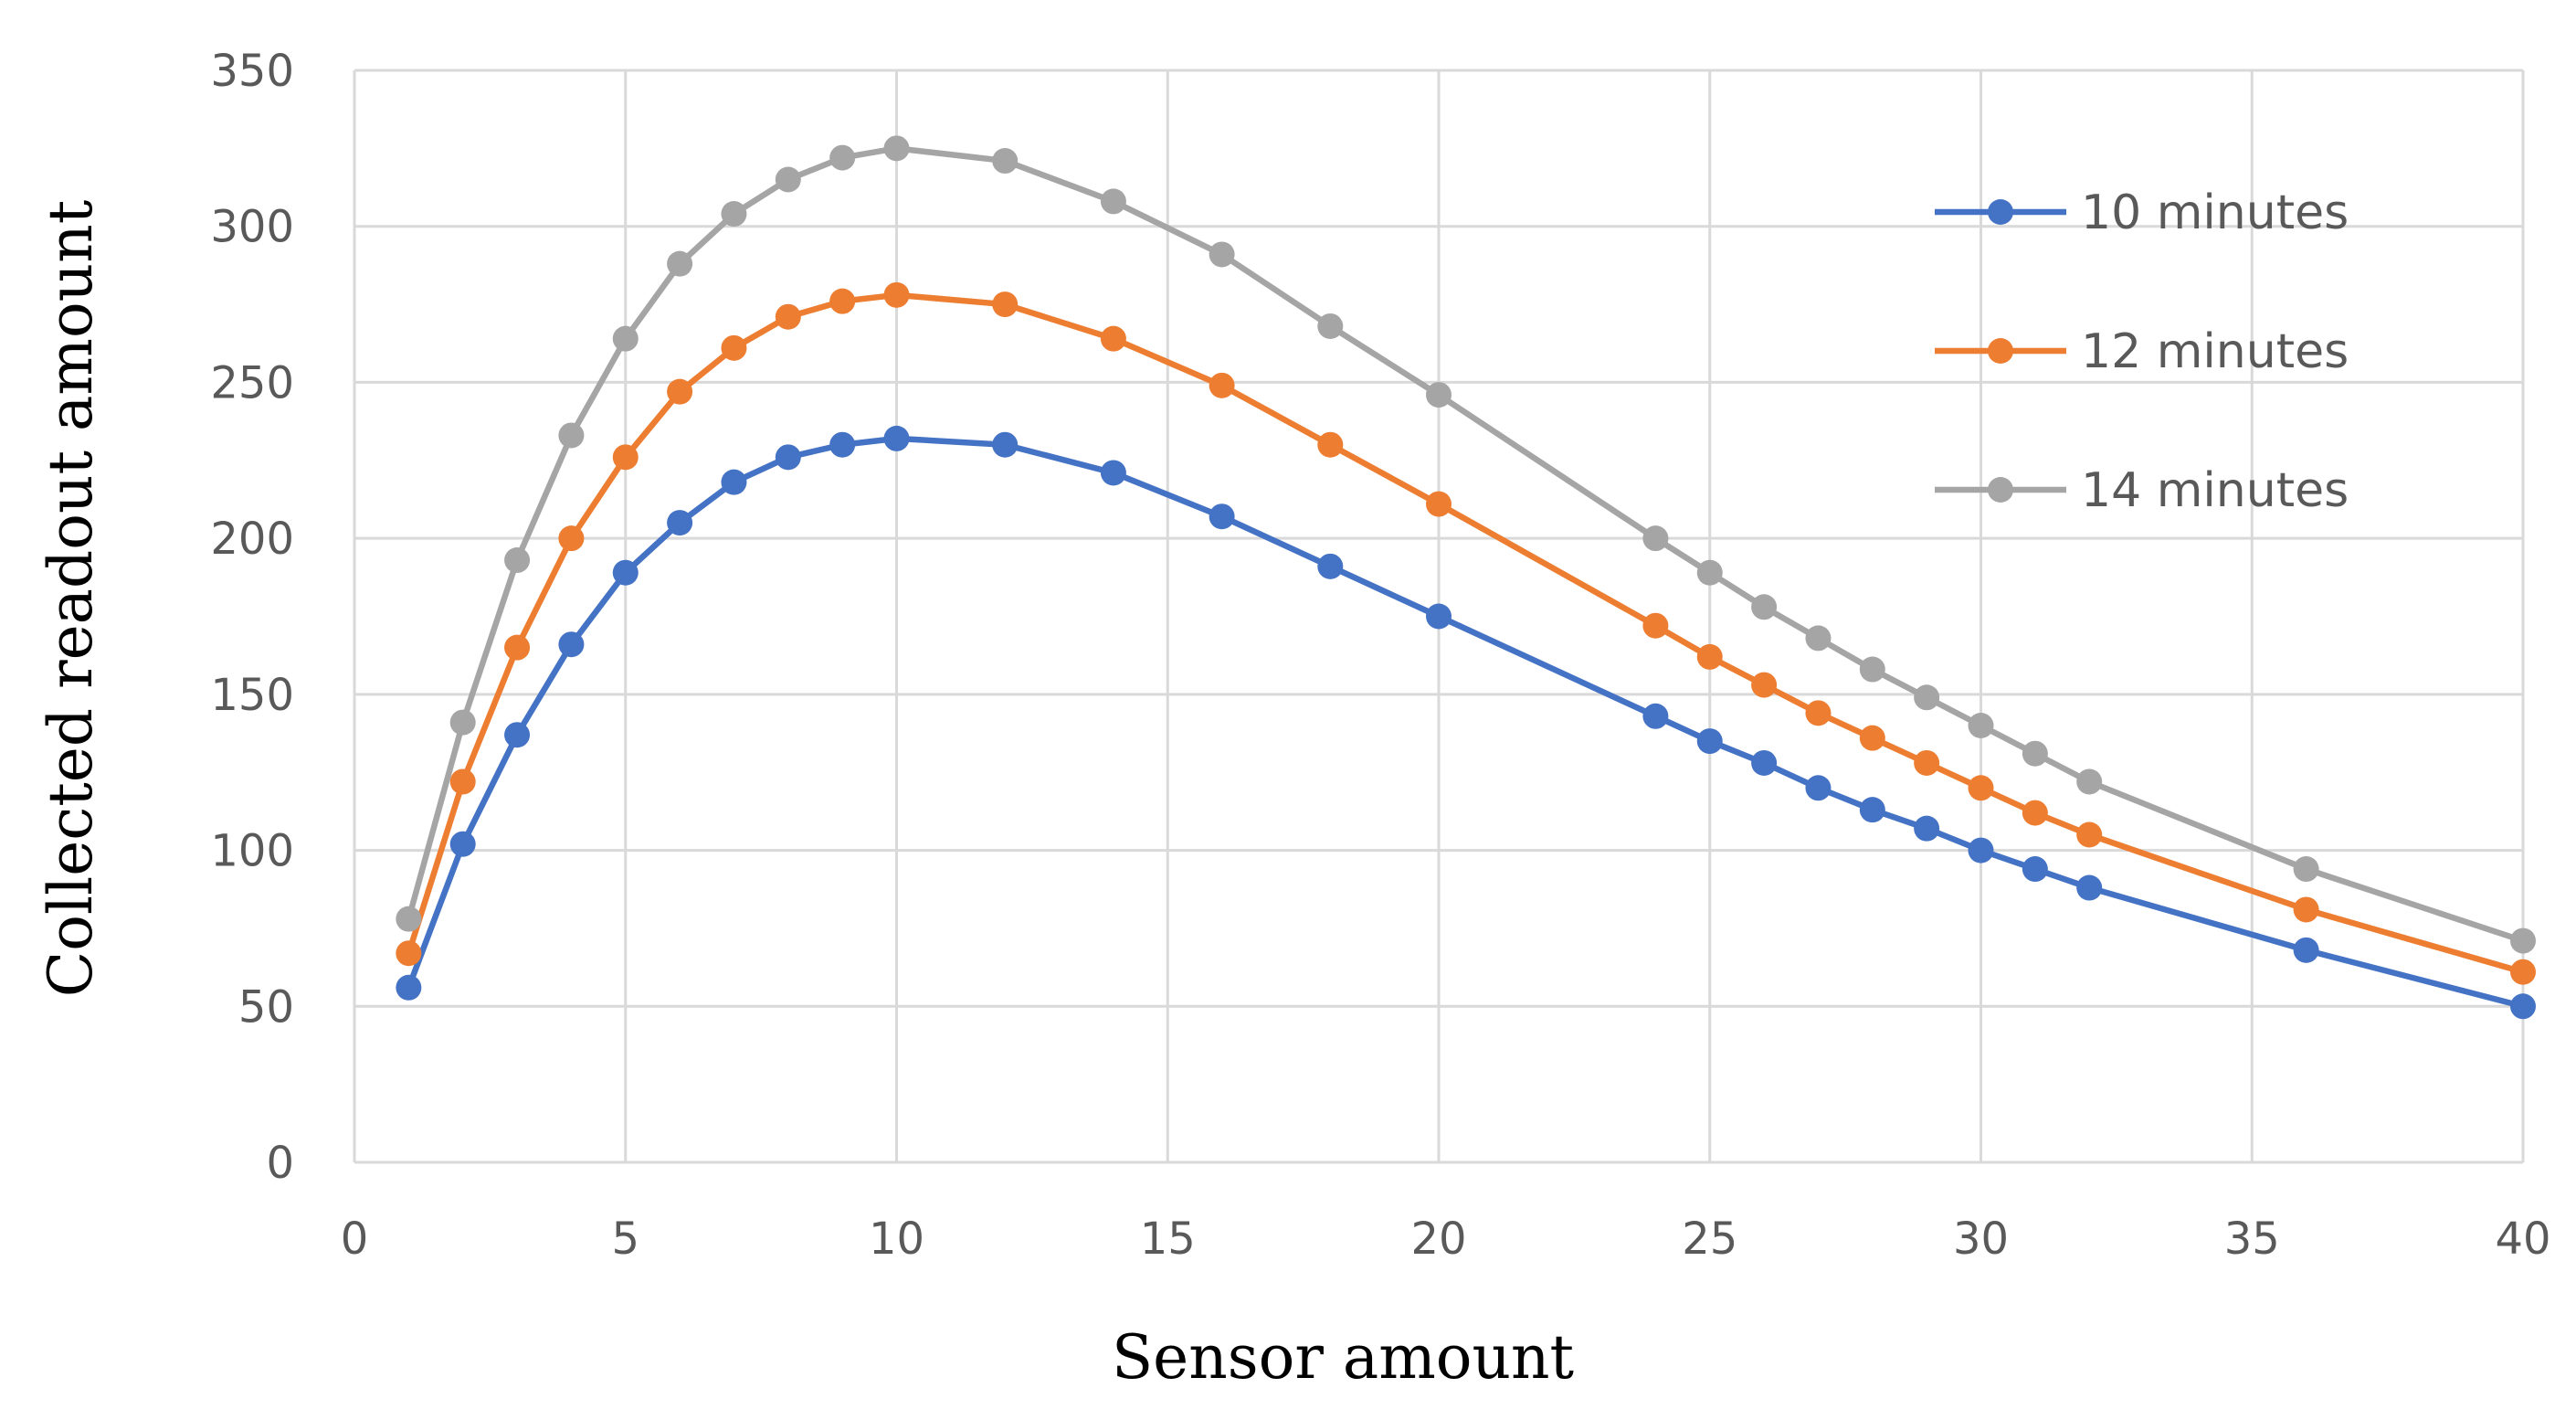  What do you see at coordinates (252, 539) in the screenshot?
I see `y-tick-label: 200` at bounding box center [252, 539].